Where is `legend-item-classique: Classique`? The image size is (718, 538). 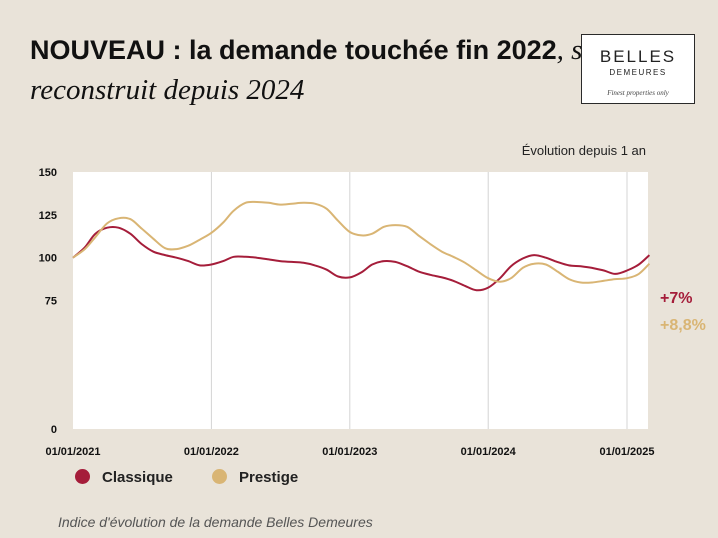
legend-item-classique: Classique is located at coordinates (124, 477).